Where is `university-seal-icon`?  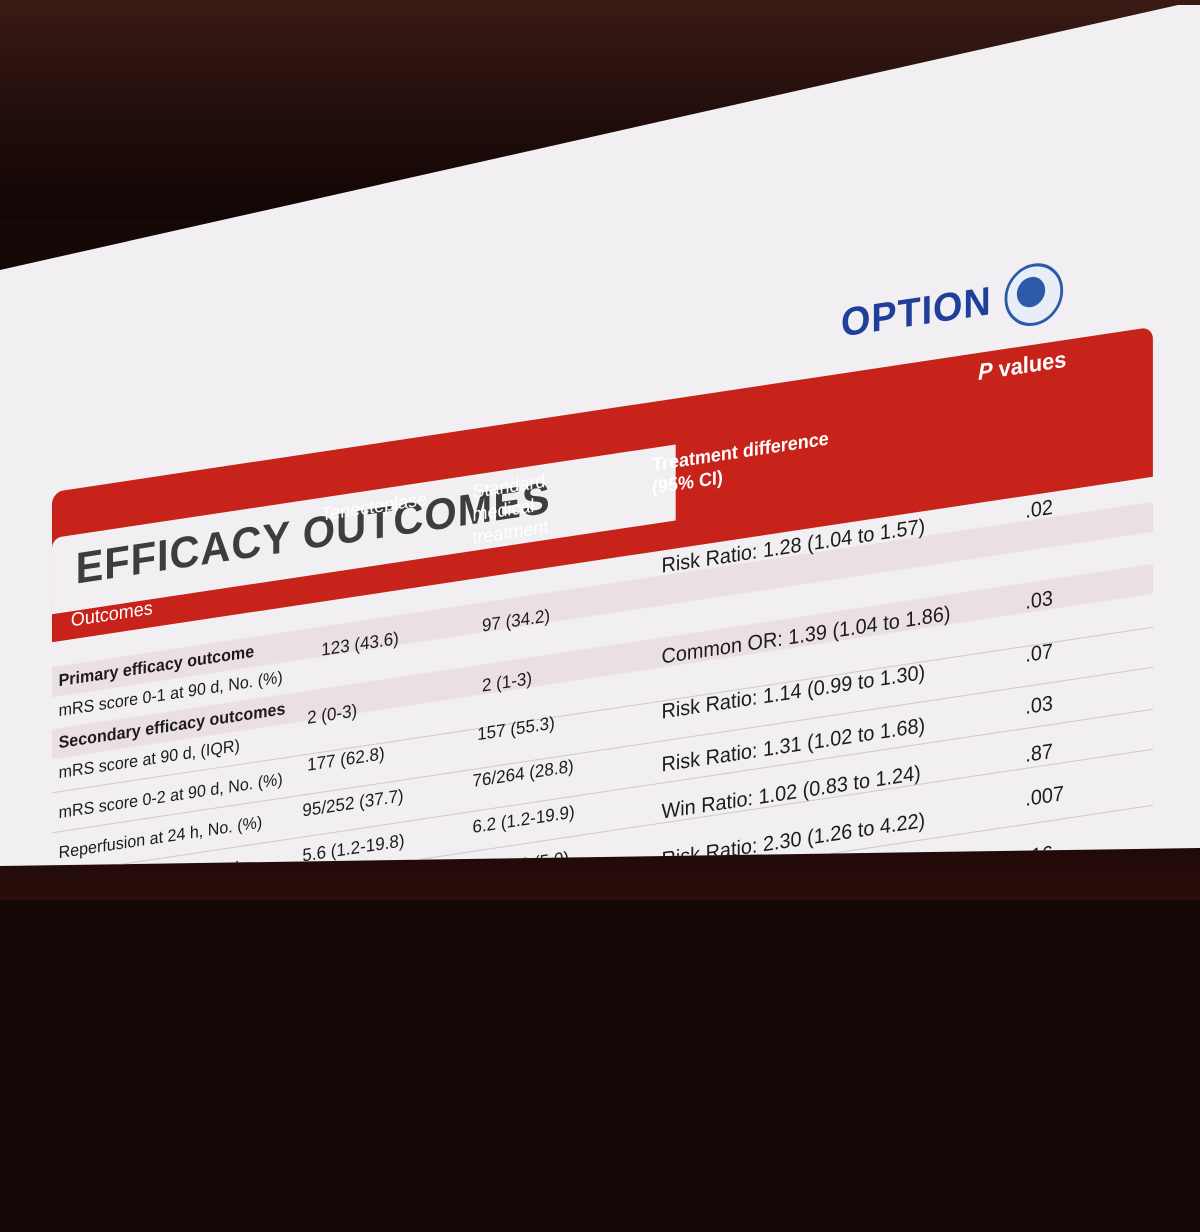
university-seal-icon is located at coordinates (1034, 295).